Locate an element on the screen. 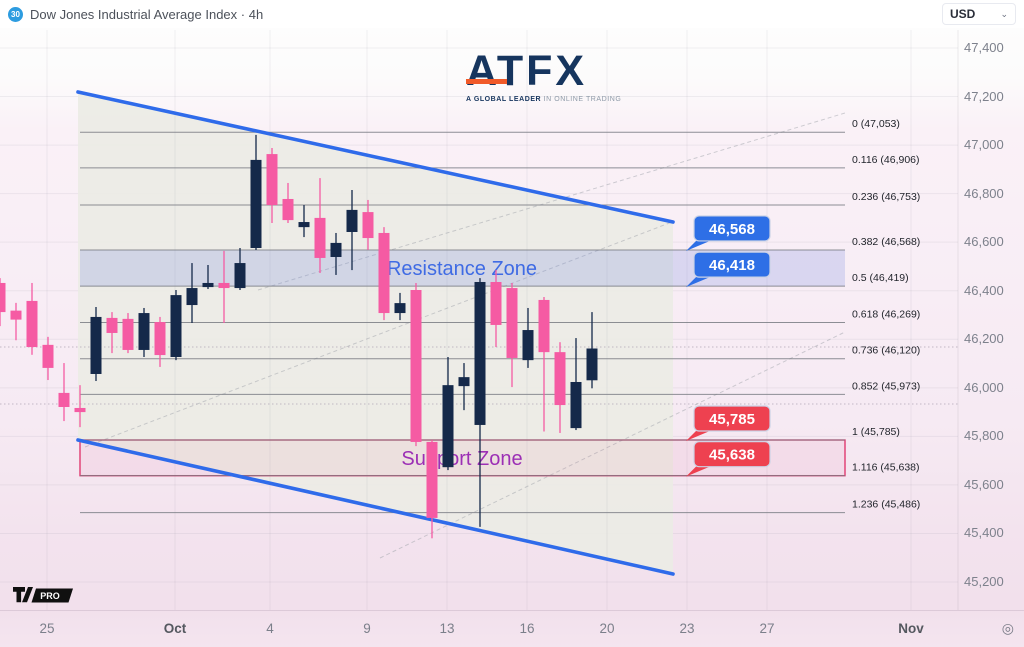  interval-badge: 30 is located at coordinates (15, 14).